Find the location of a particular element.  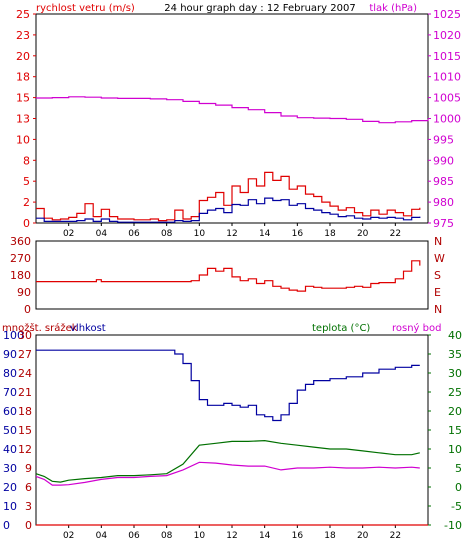

y-tick-label-right: 990 is located at coordinates (443, 160).